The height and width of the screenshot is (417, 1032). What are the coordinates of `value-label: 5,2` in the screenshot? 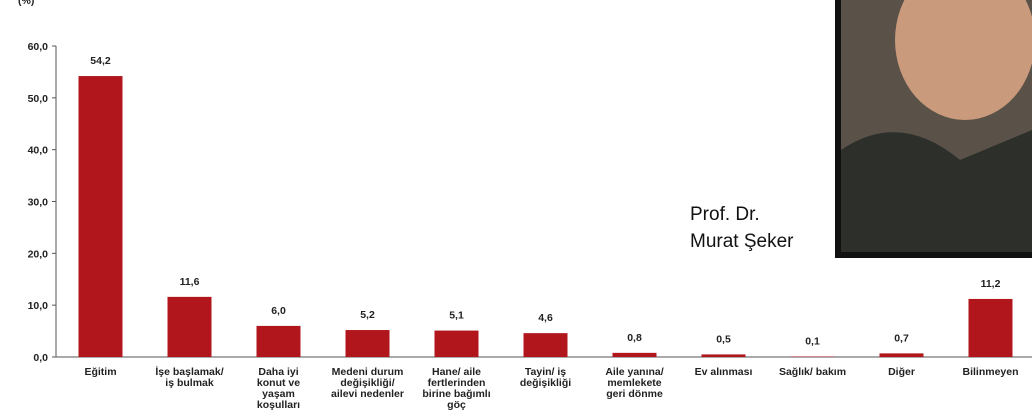 It's located at (367, 315).